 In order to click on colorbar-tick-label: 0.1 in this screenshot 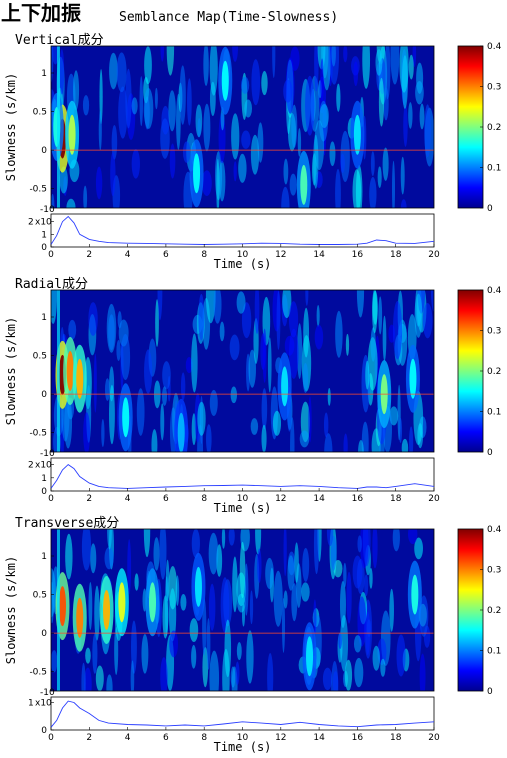, I will do `click(494, 169)`.